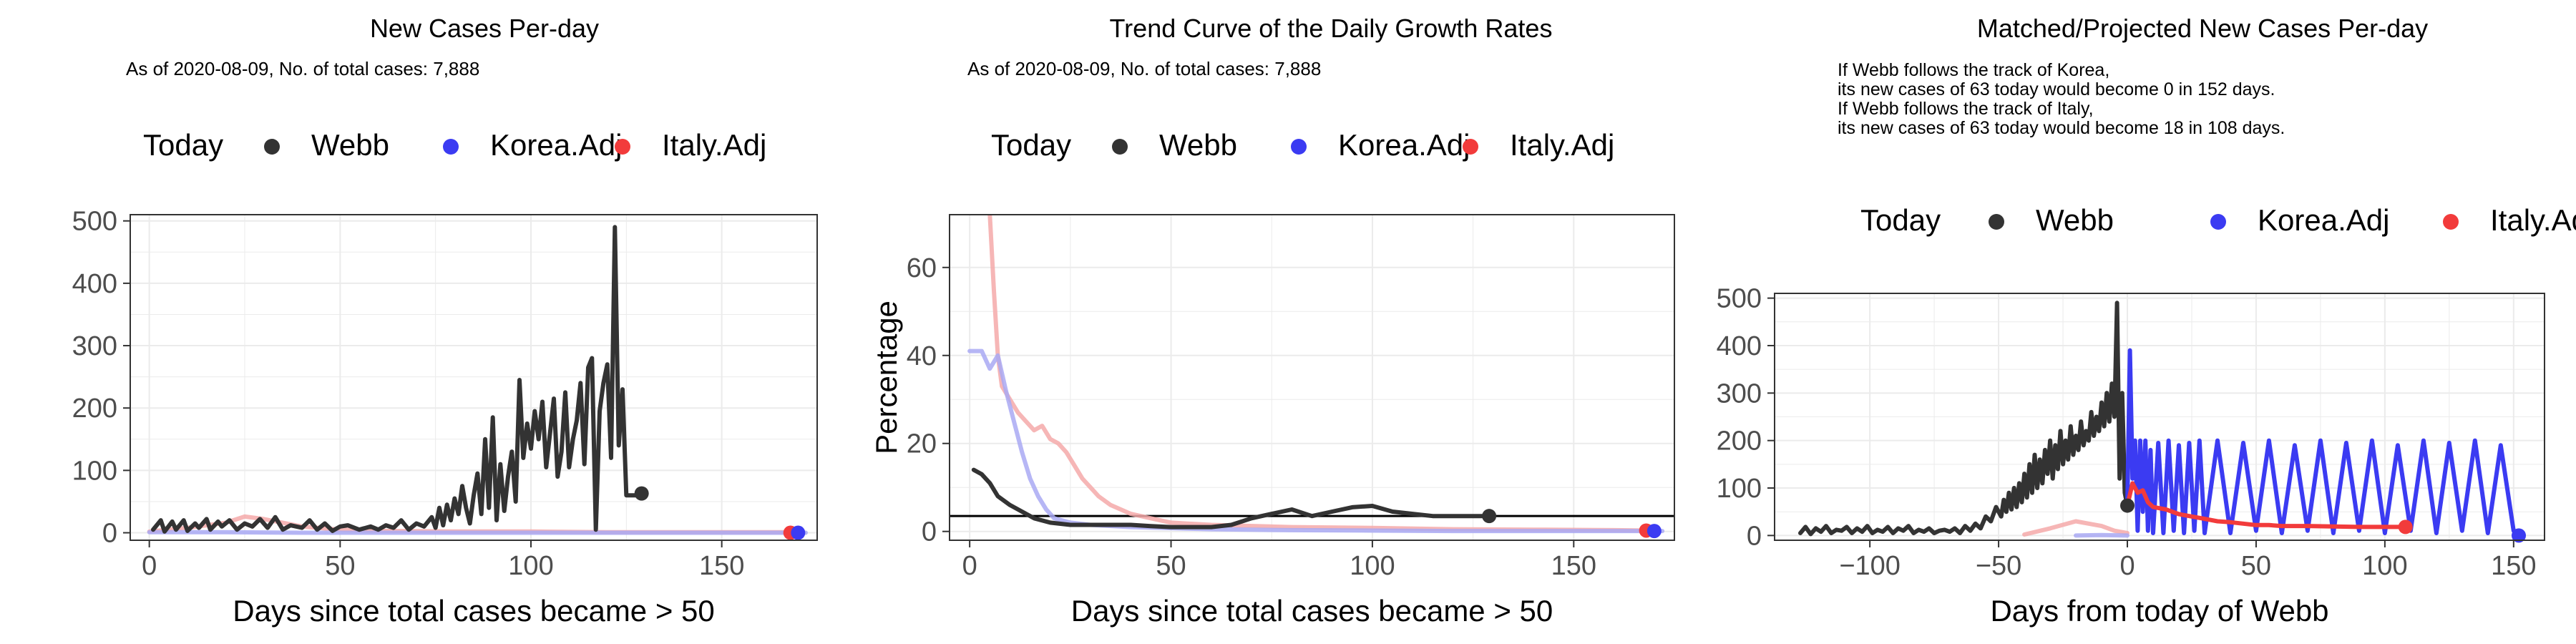 This screenshot has width=2576, height=644. What do you see at coordinates (922, 356) in the screenshot?
I see `y-tick-label: 40` at bounding box center [922, 356].